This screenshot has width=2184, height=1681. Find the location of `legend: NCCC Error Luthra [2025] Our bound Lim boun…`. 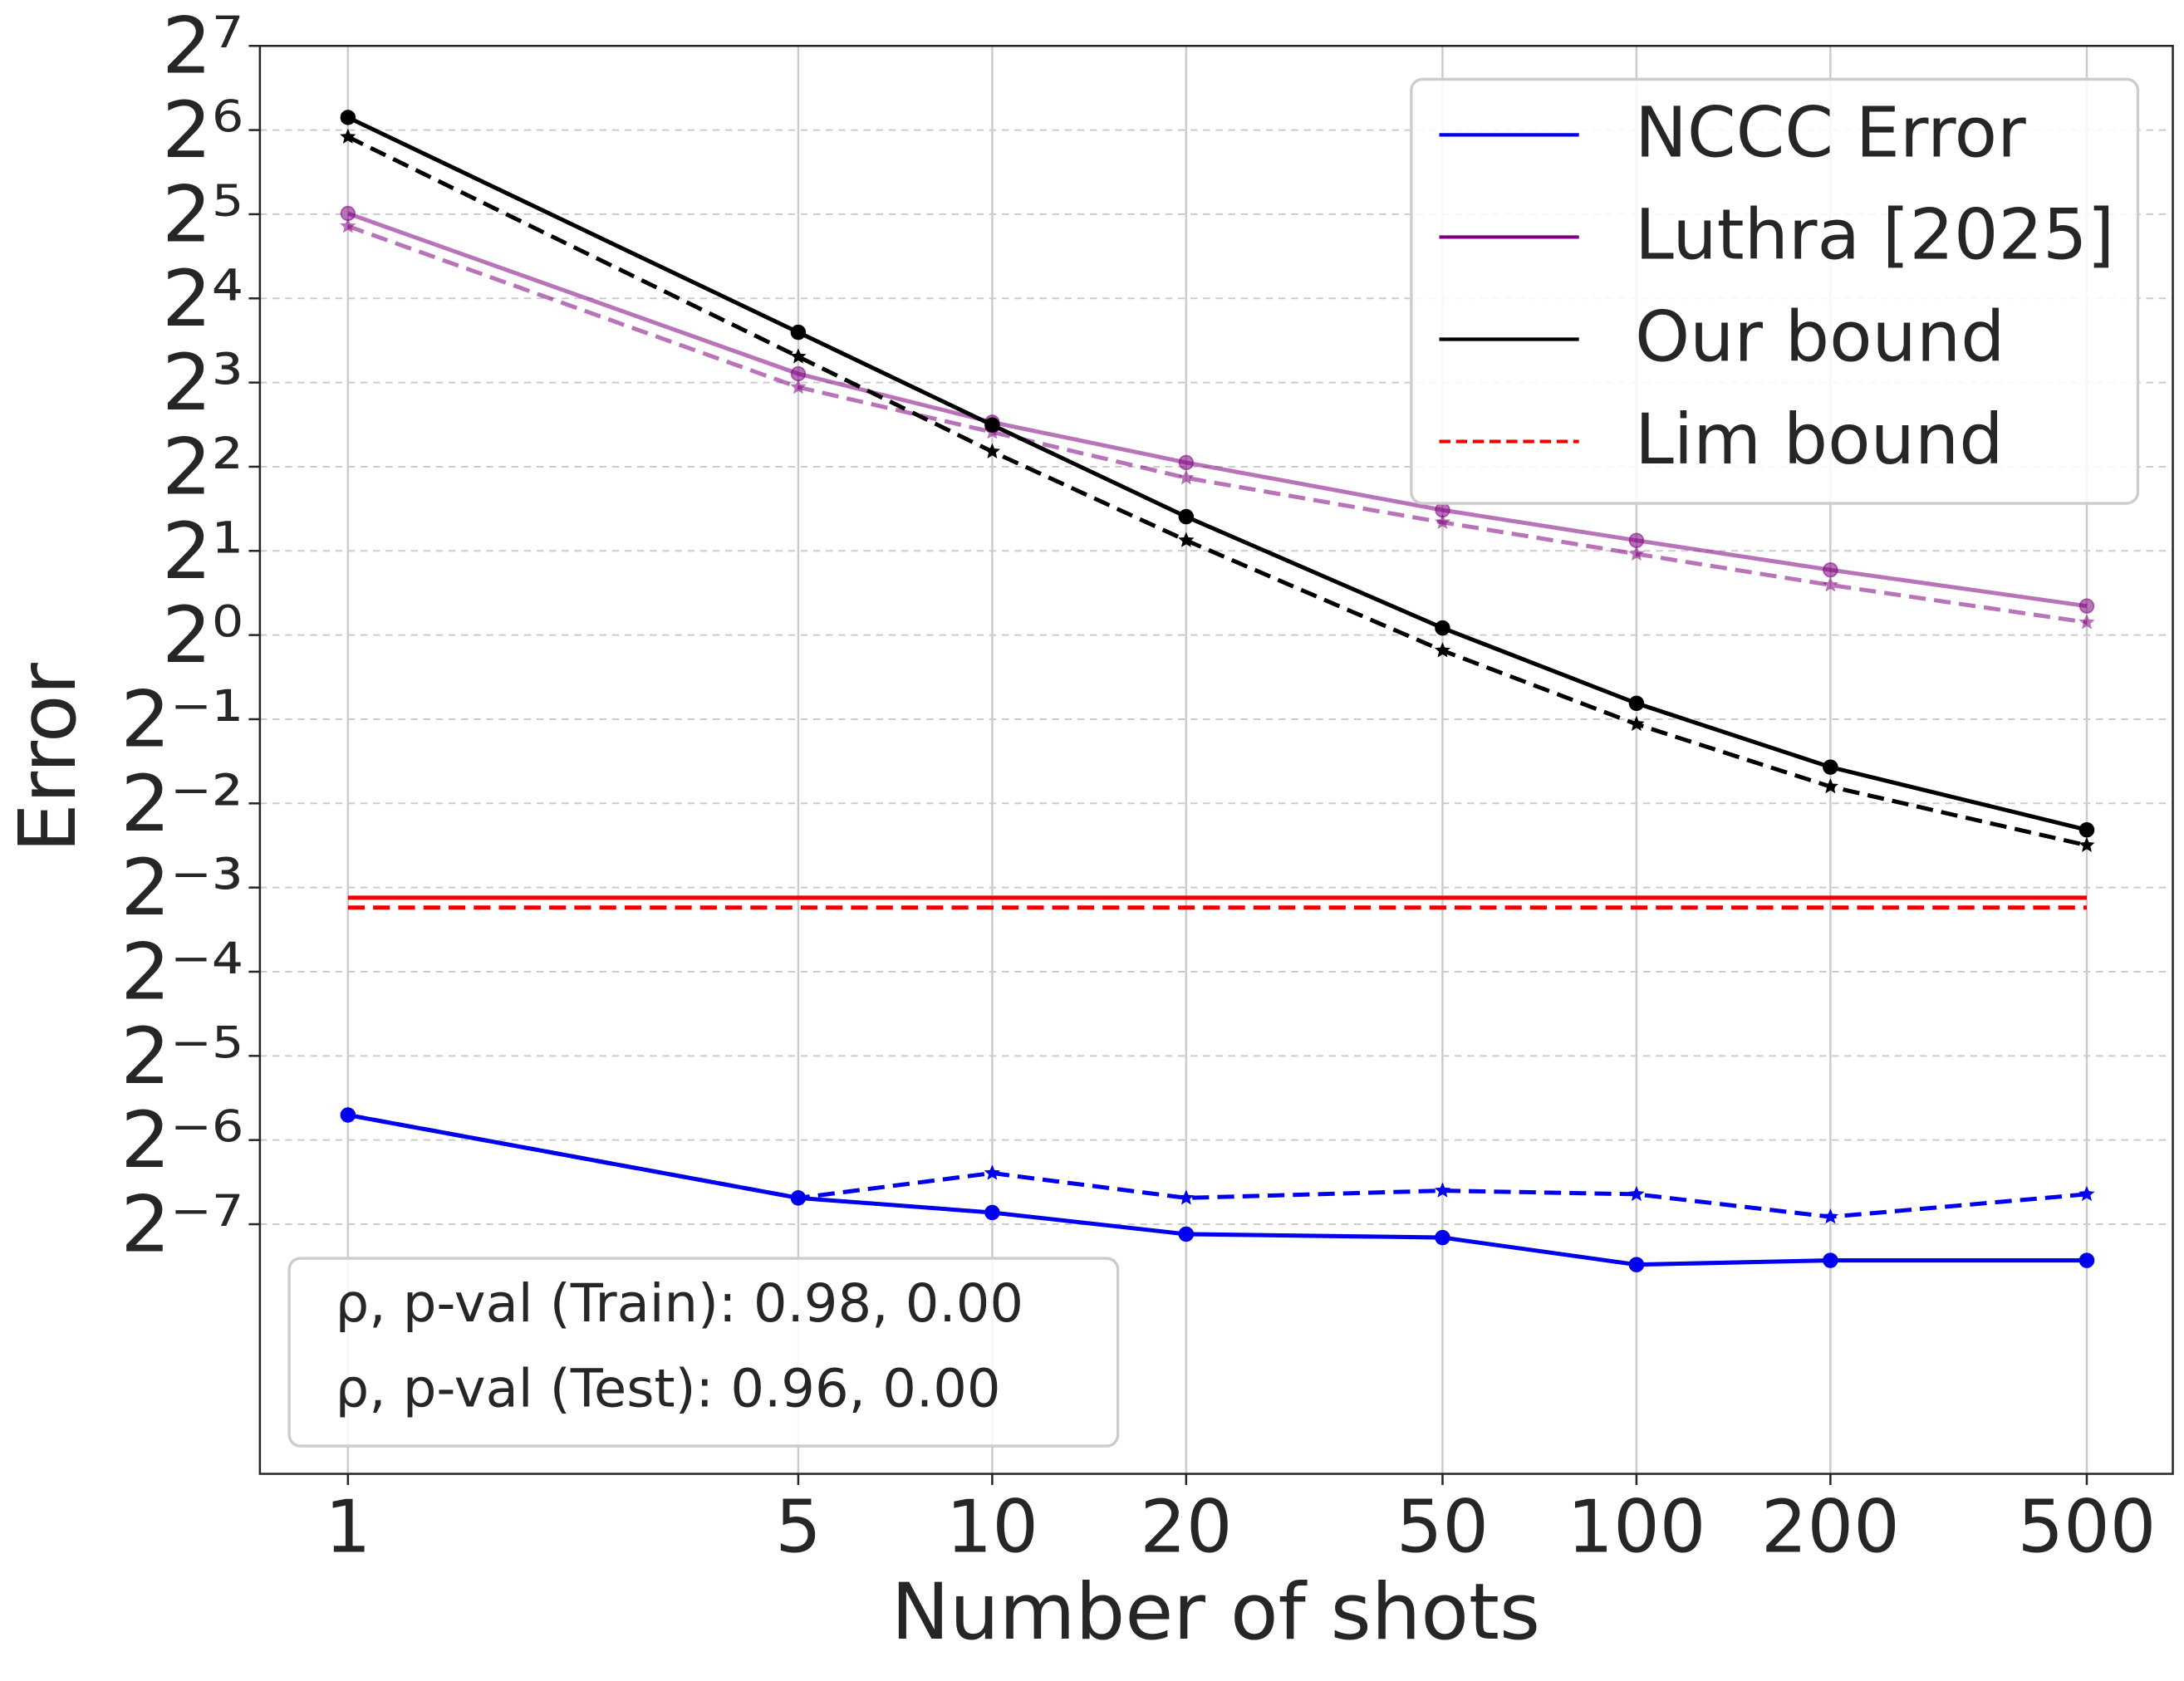

legend: NCCC Error Luthra [2025] Our bound Lim boun… is located at coordinates (1775, 291).